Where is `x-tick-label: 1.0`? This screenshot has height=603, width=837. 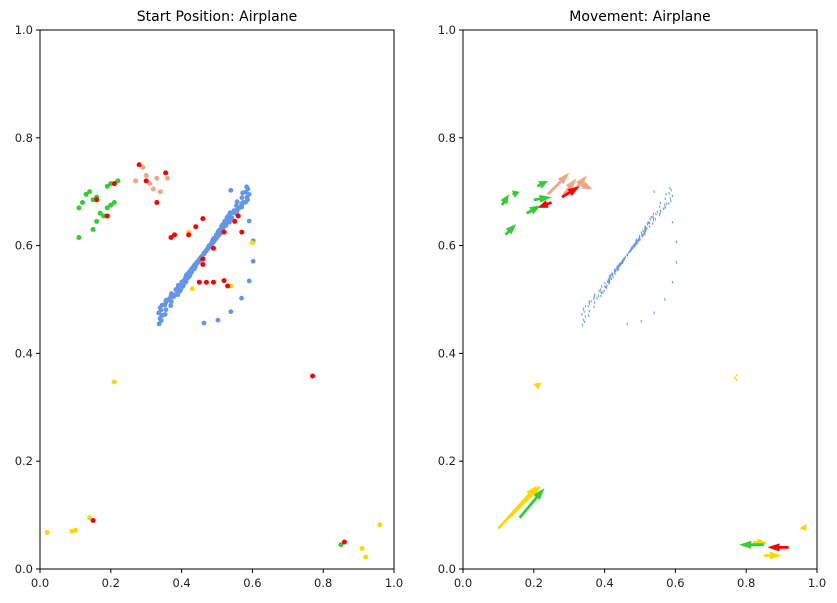
x-tick-label: 1.0 is located at coordinates (817, 583).